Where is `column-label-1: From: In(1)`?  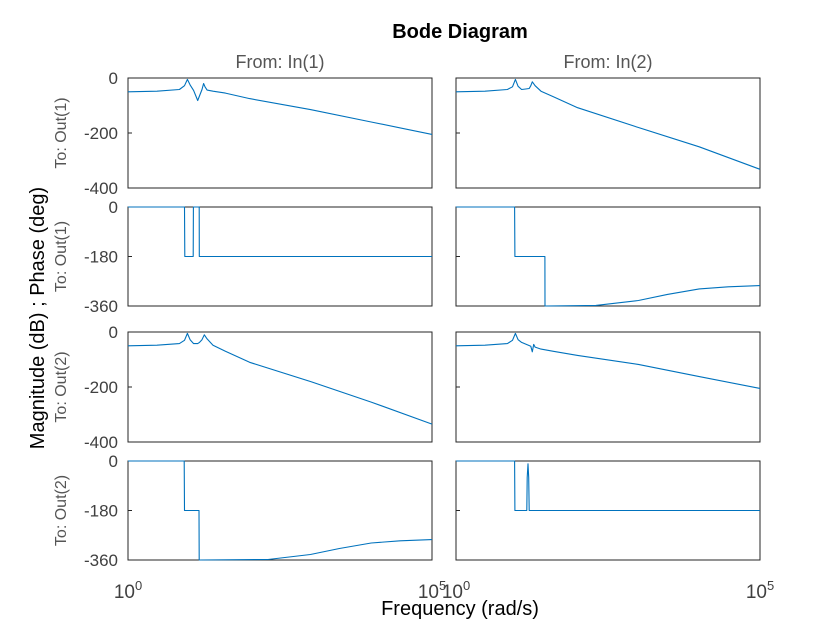 column-label-1: From: In(1) is located at coordinates (279, 62).